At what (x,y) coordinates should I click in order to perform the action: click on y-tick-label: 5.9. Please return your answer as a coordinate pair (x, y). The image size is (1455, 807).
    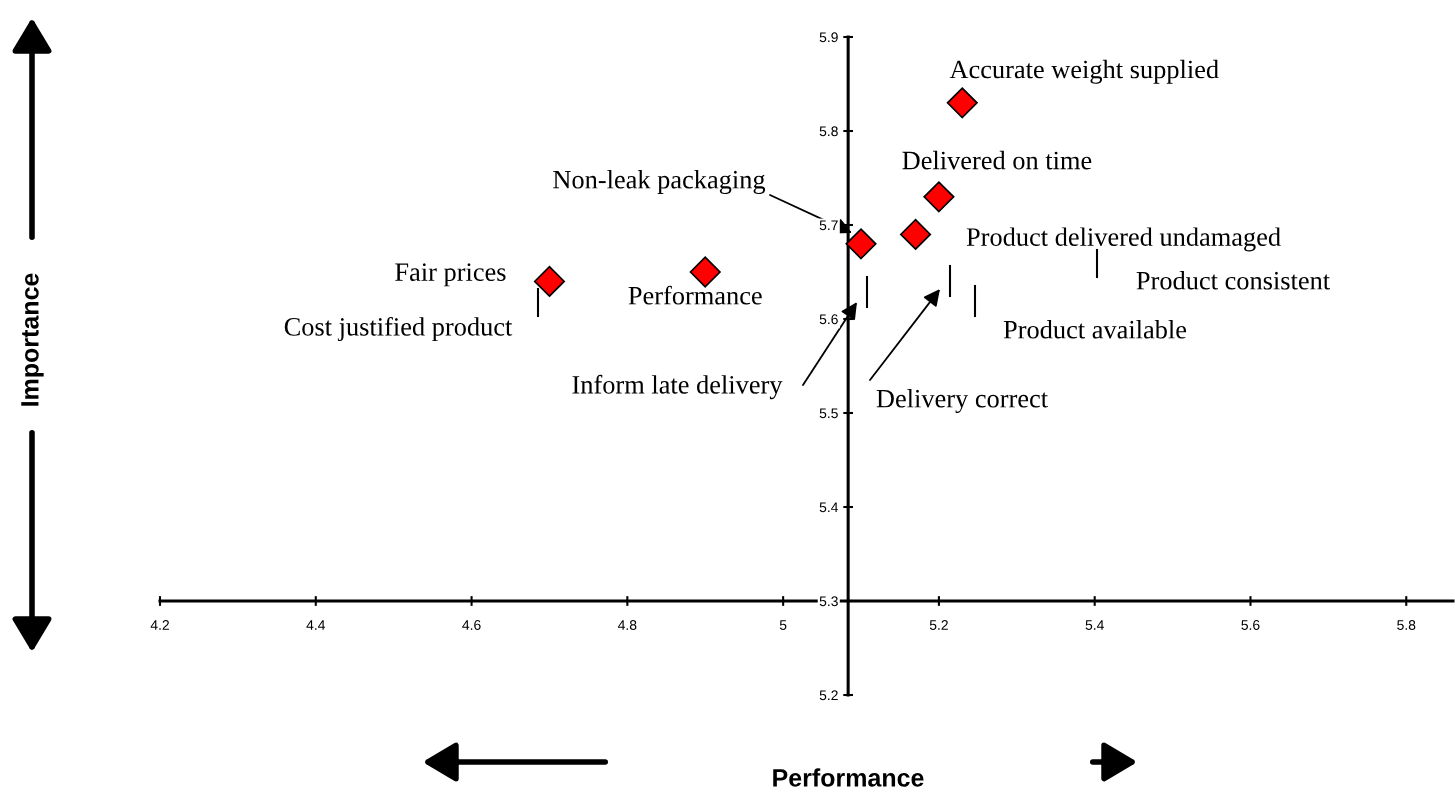
    Looking at the image, I should click on (828, 37).